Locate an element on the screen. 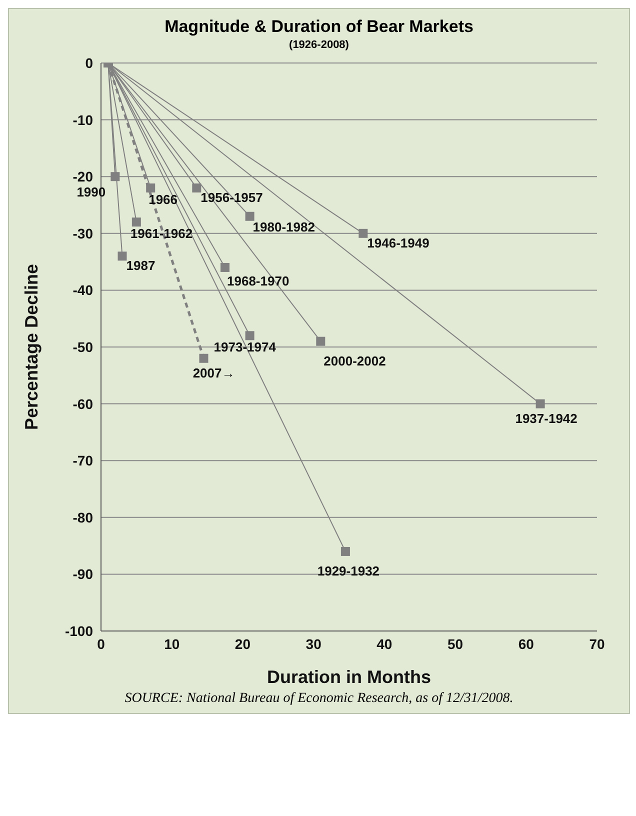 This screenshot has width=636, height=816. series-label: 1980-1982 is located at coordinates (283, 226).